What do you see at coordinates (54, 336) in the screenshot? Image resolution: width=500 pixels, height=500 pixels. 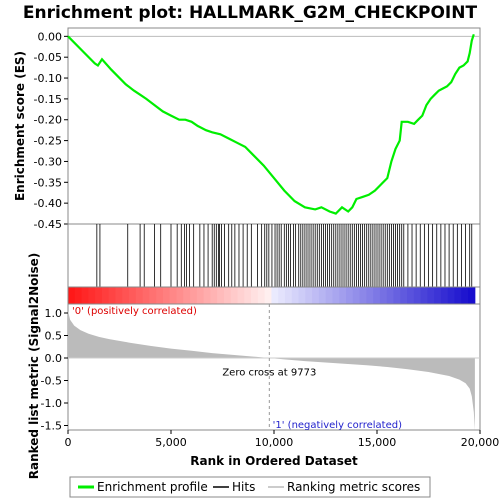 I see `metric-y-tick-label: 0.5` at bounding box center [54, 336].